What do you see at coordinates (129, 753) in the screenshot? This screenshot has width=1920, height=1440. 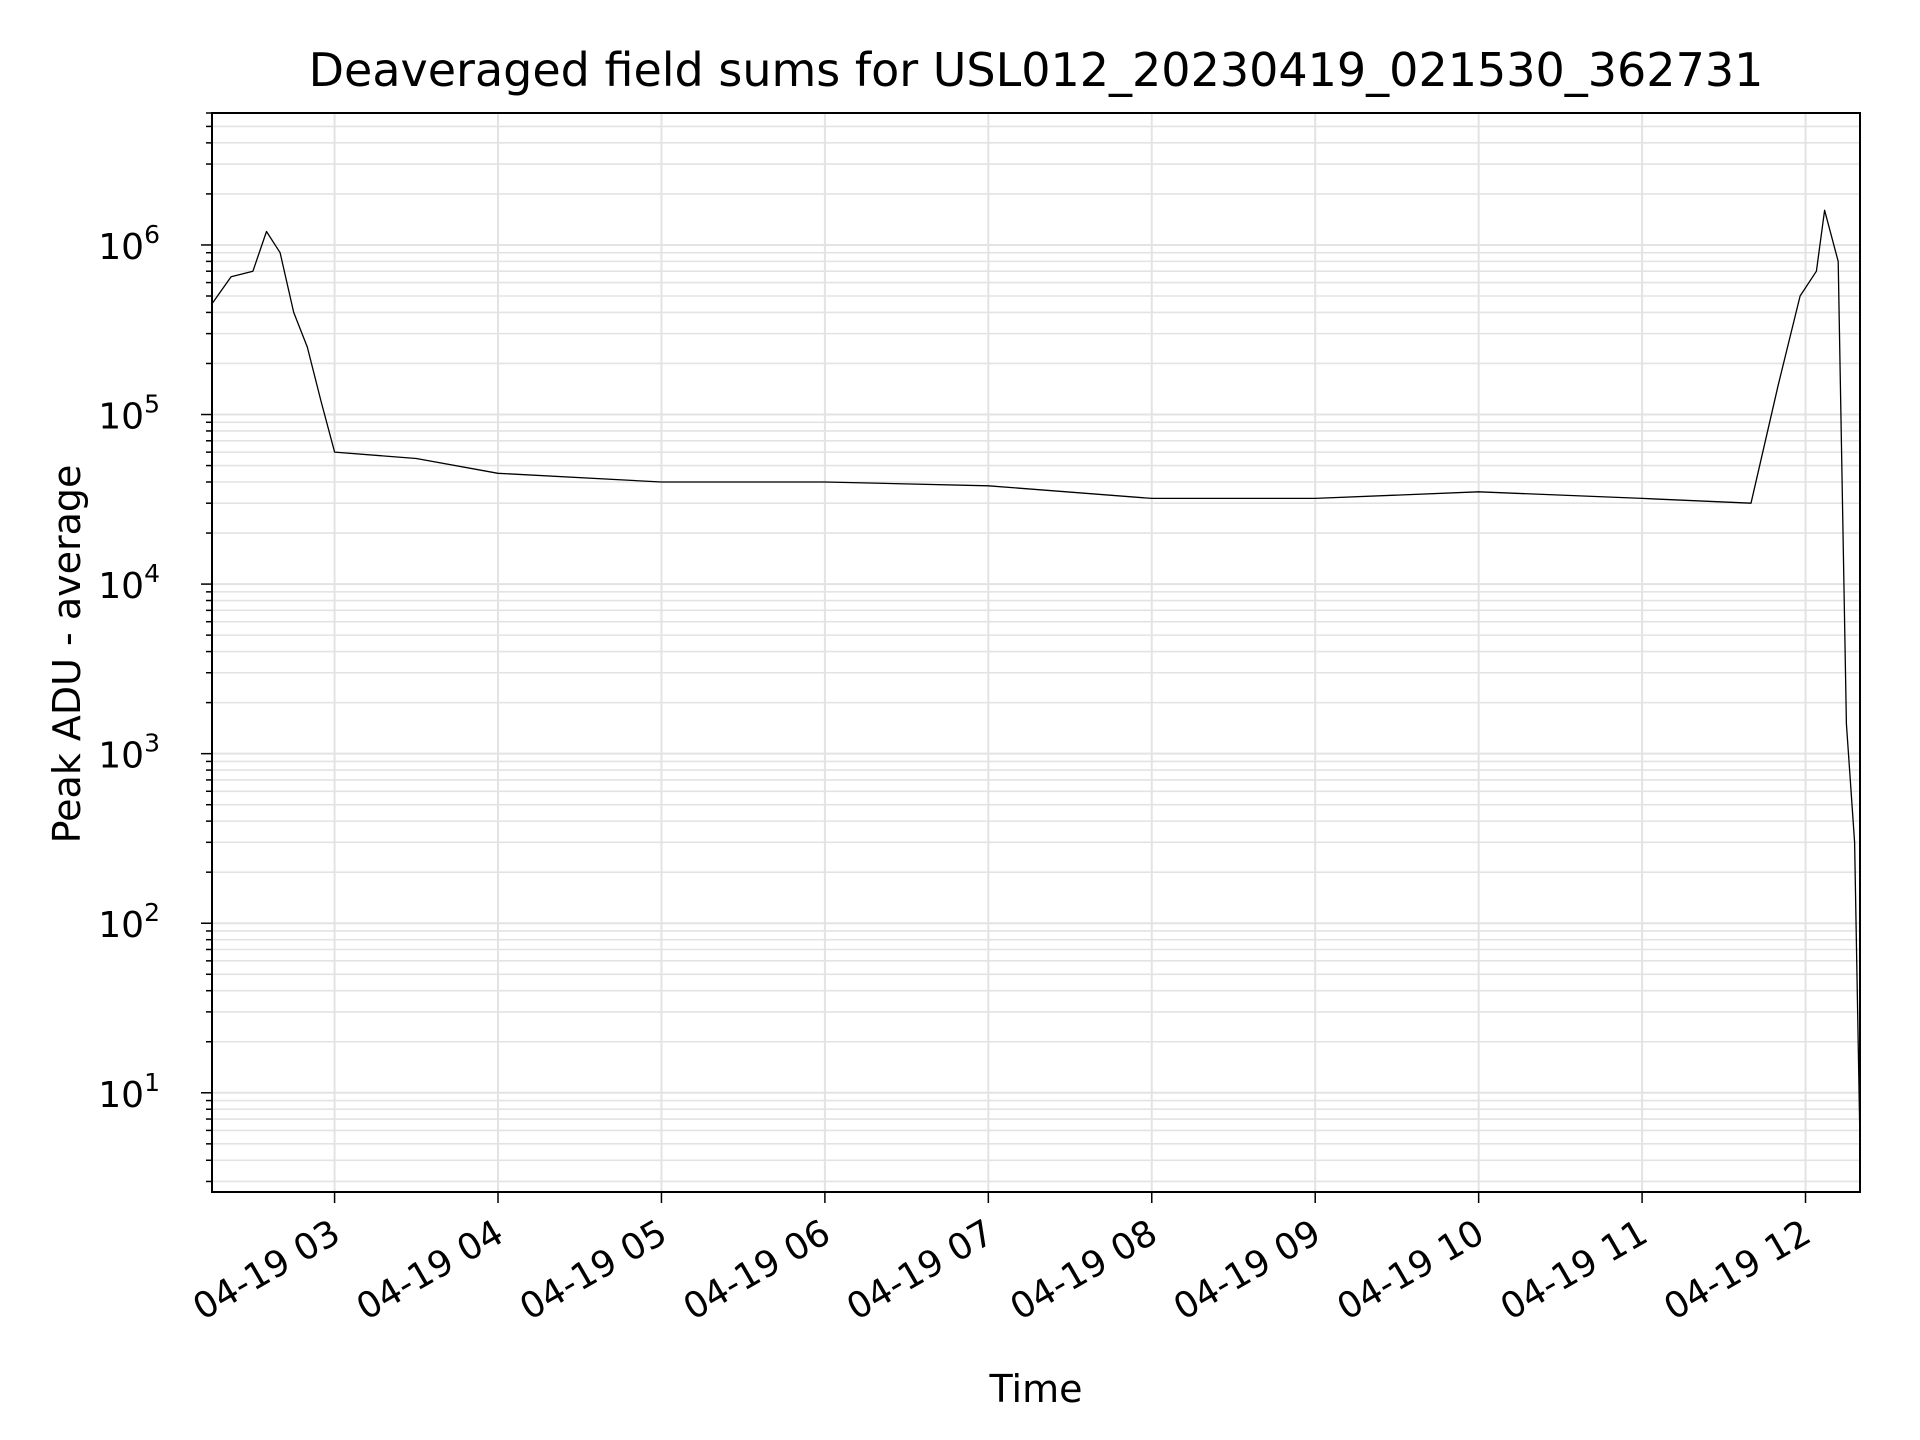 I see `y-tick-label: 10³` at bounding box center [129, 753].